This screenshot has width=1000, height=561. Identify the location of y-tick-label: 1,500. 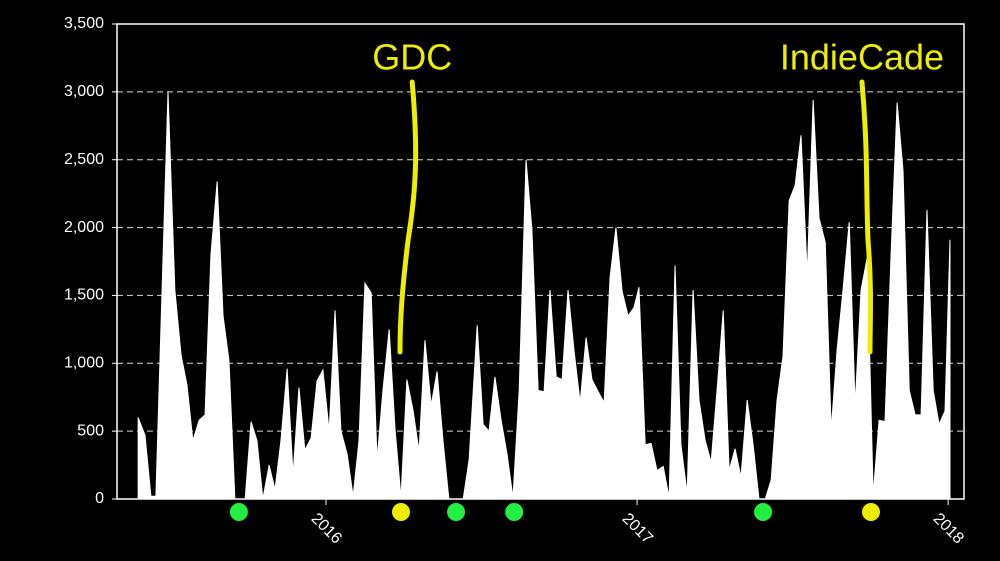
(84, 295).